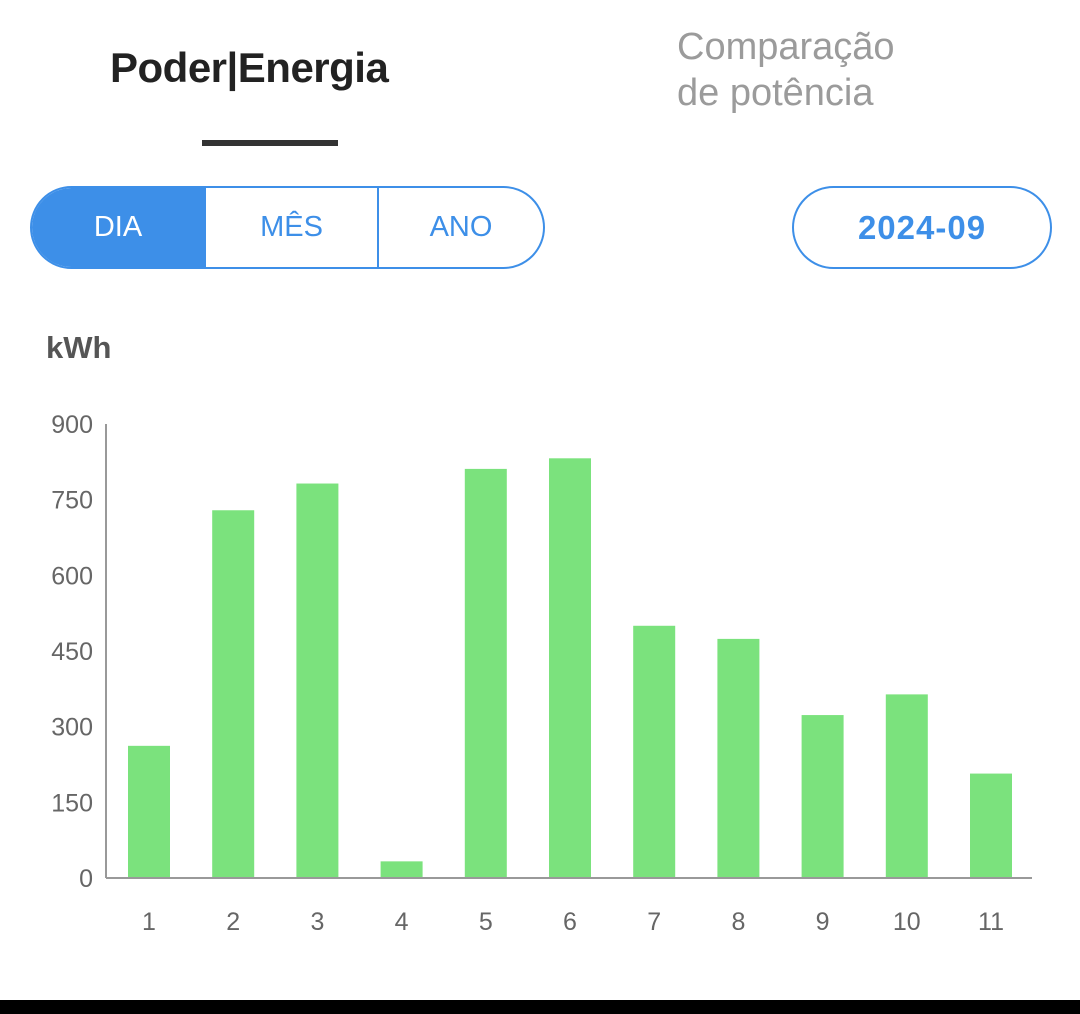 The image size is (1080, 1014). I want to click on navigation-bar, so click(540, 1007).